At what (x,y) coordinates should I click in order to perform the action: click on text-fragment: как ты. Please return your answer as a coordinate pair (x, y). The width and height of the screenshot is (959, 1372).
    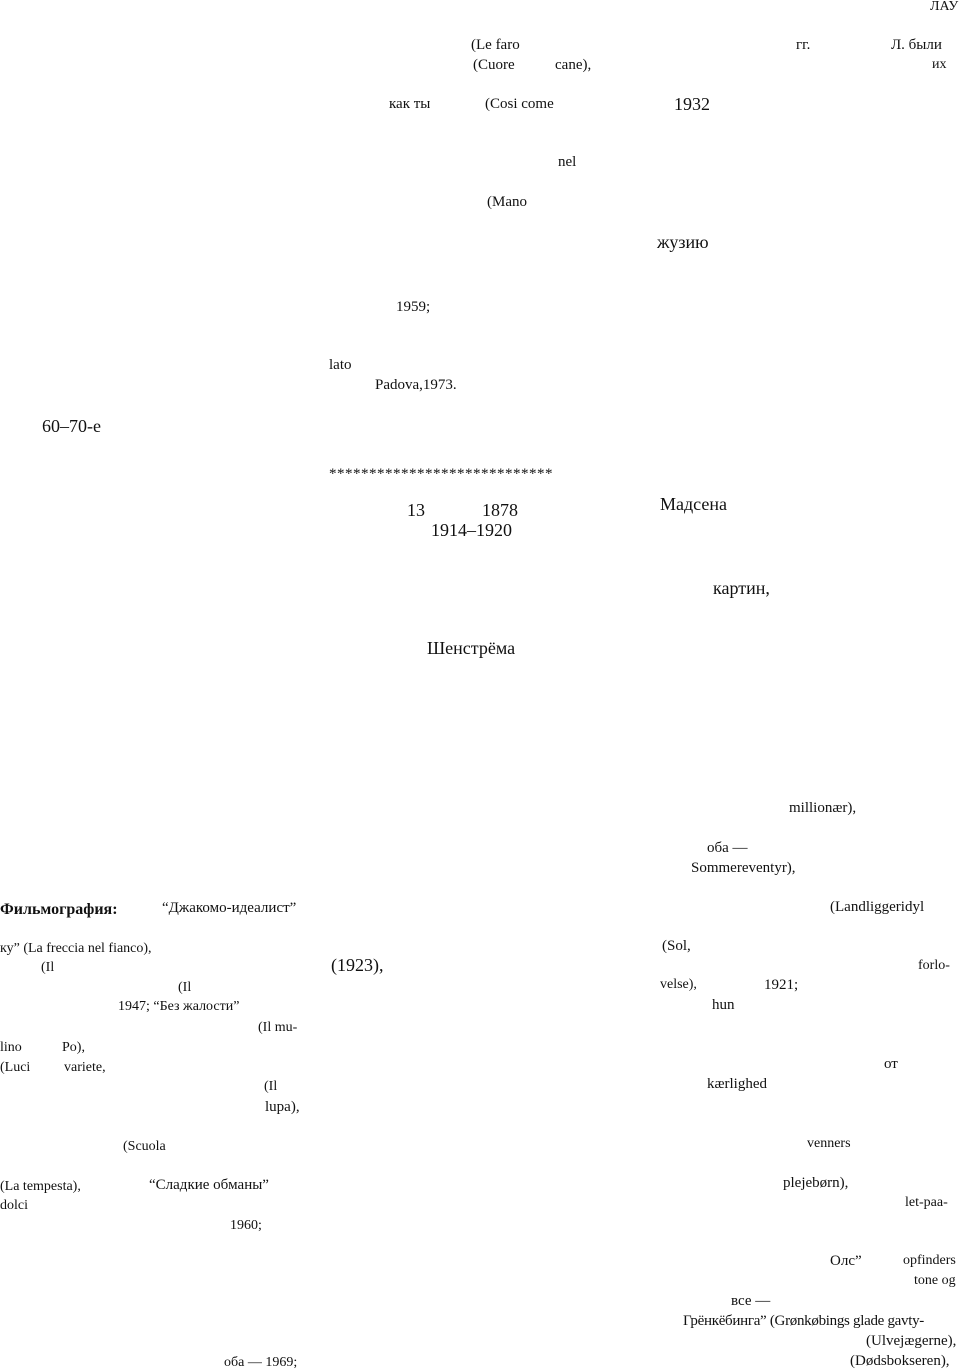
    Looking at the image, I should click on (410, 104).